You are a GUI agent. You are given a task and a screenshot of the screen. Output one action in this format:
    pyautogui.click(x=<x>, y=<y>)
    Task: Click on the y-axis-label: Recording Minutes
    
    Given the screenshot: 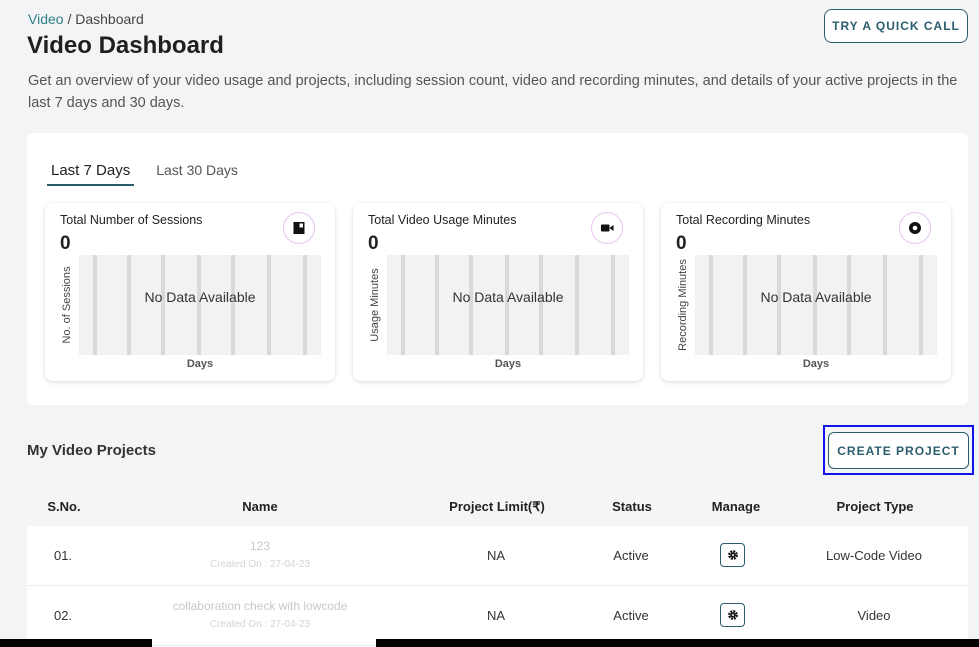 What is the action you would take?
    pyautogui.click(x=683, y=305)
    